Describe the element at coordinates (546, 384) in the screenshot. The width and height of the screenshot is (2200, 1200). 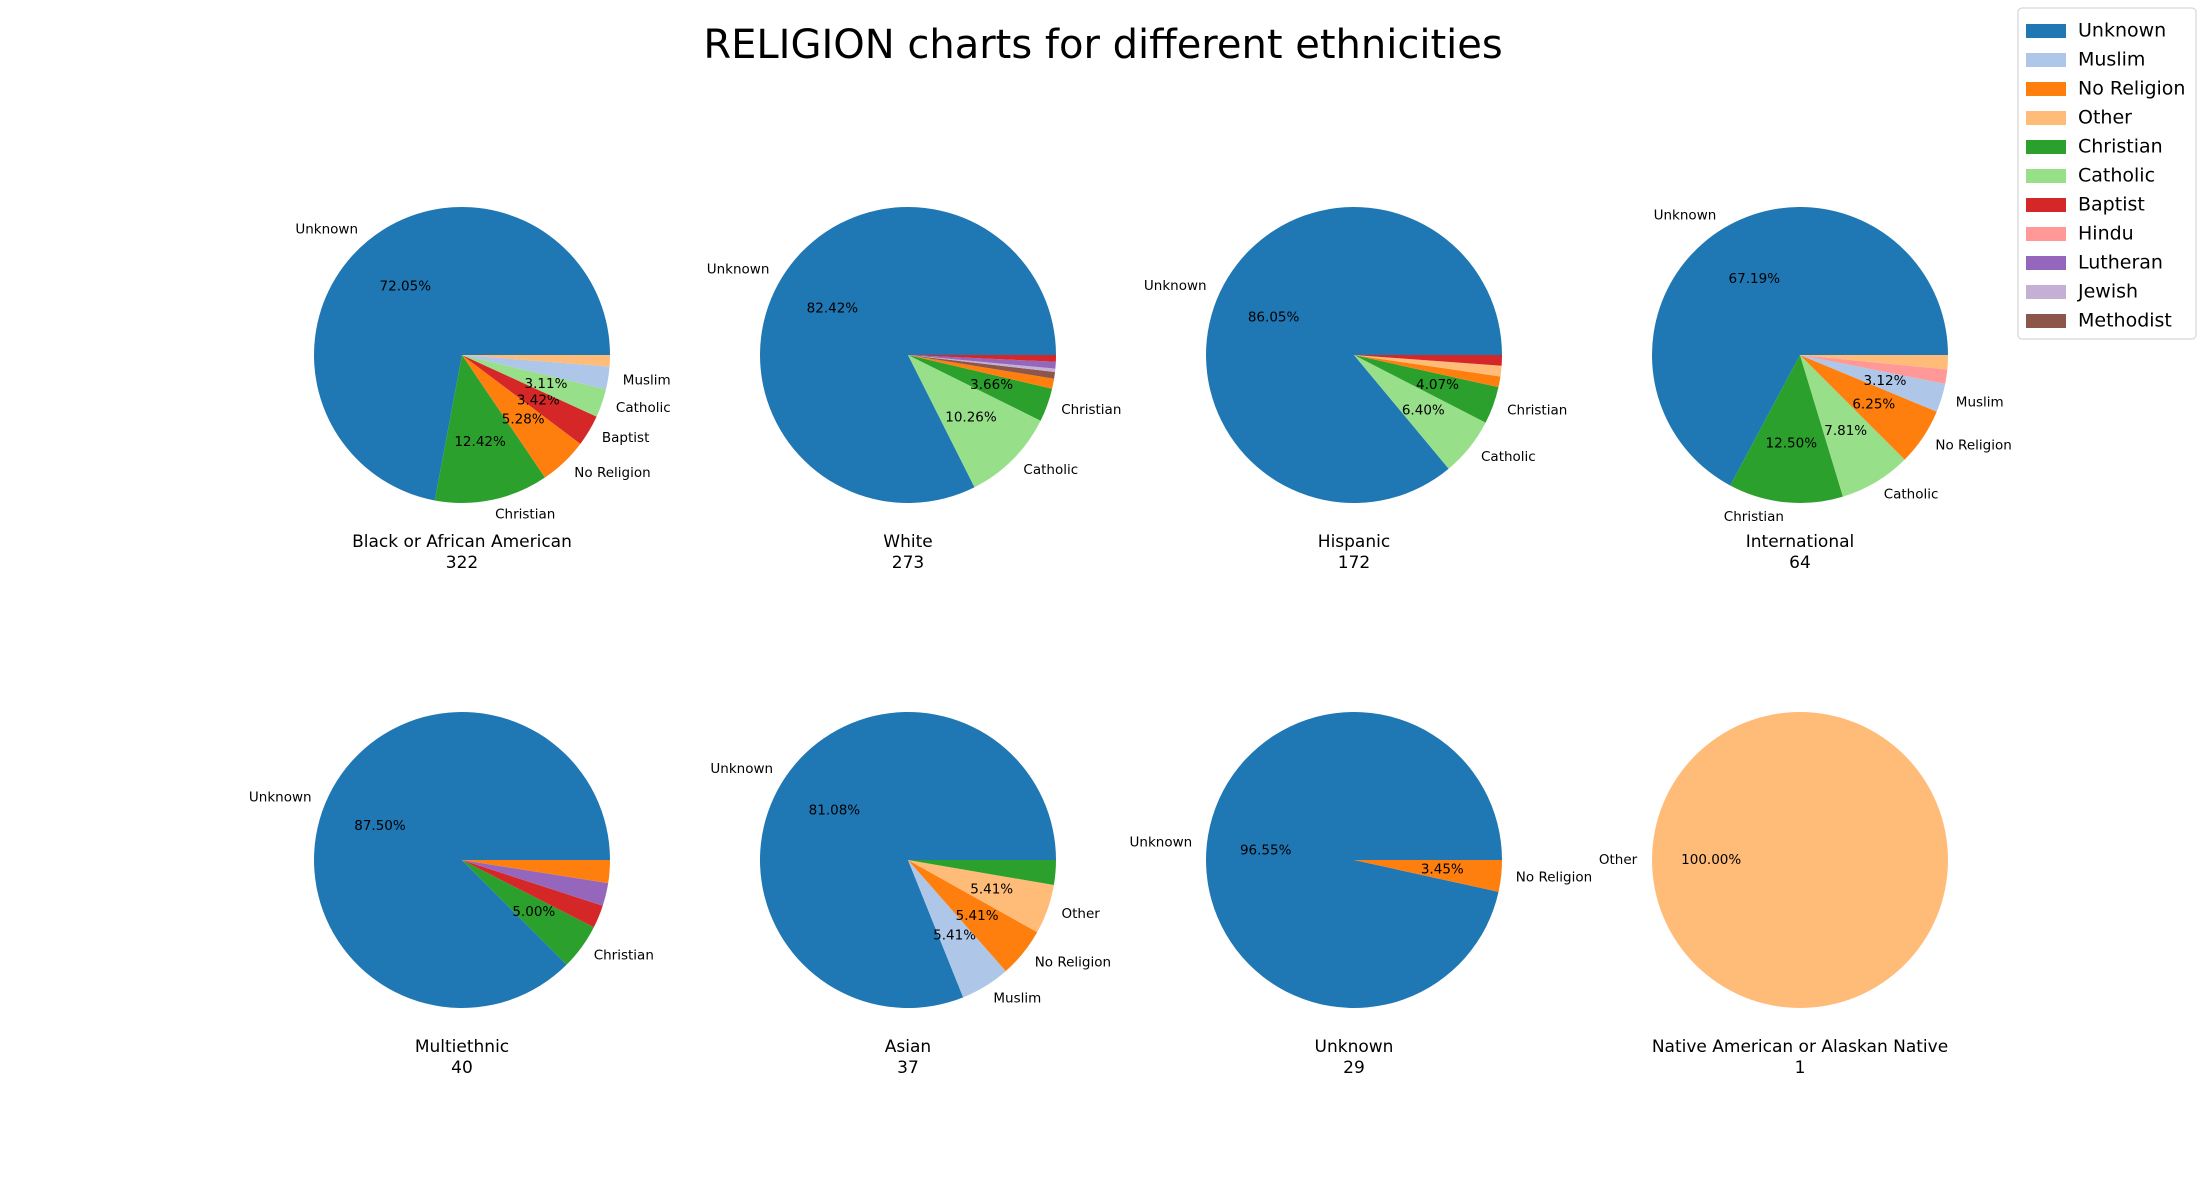
I see `percent-label: 3.11%` at that location.